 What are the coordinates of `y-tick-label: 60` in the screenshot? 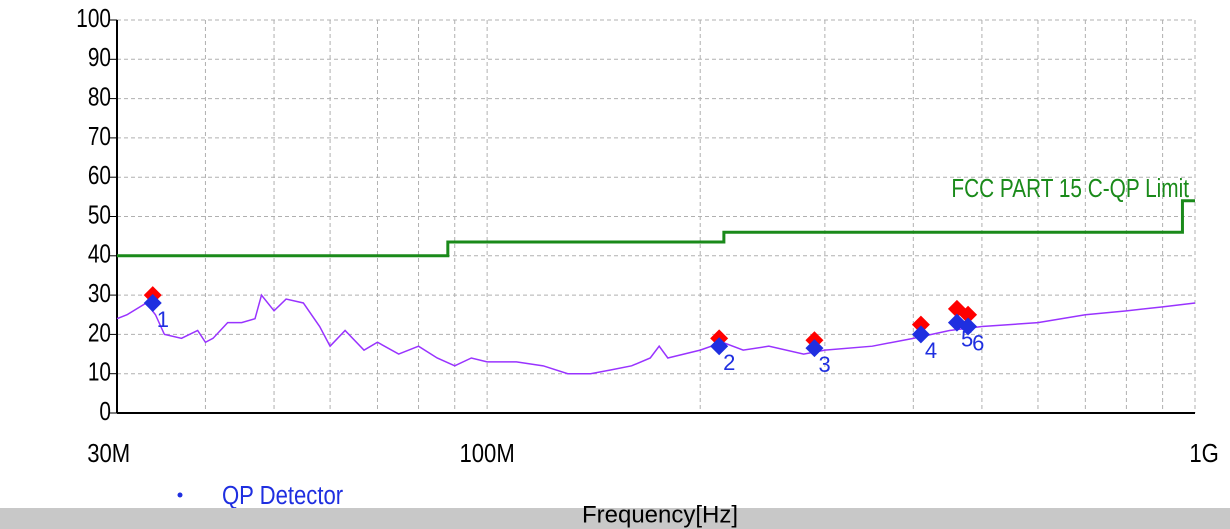 It's located at (99, 175).